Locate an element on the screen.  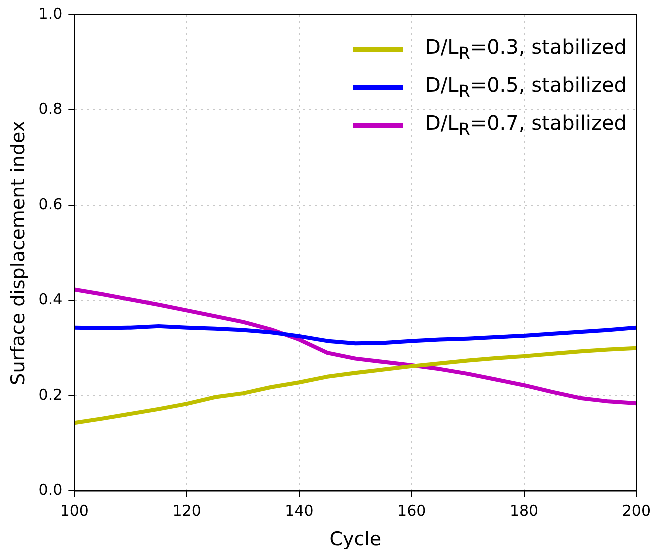
y-tick-label: 0.4 is located at coordinates (50, 299).